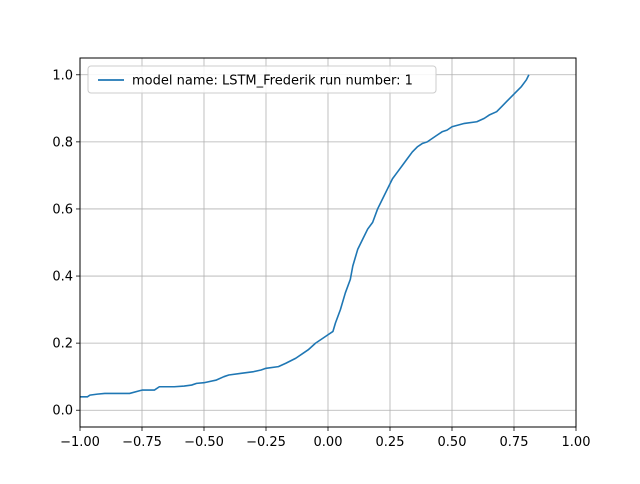 The width and height of the screenshot is (640, 484). Describe the element at coordinates (266, 442) in the screenshot. I see `x-tick-label: −0.25` at that location.